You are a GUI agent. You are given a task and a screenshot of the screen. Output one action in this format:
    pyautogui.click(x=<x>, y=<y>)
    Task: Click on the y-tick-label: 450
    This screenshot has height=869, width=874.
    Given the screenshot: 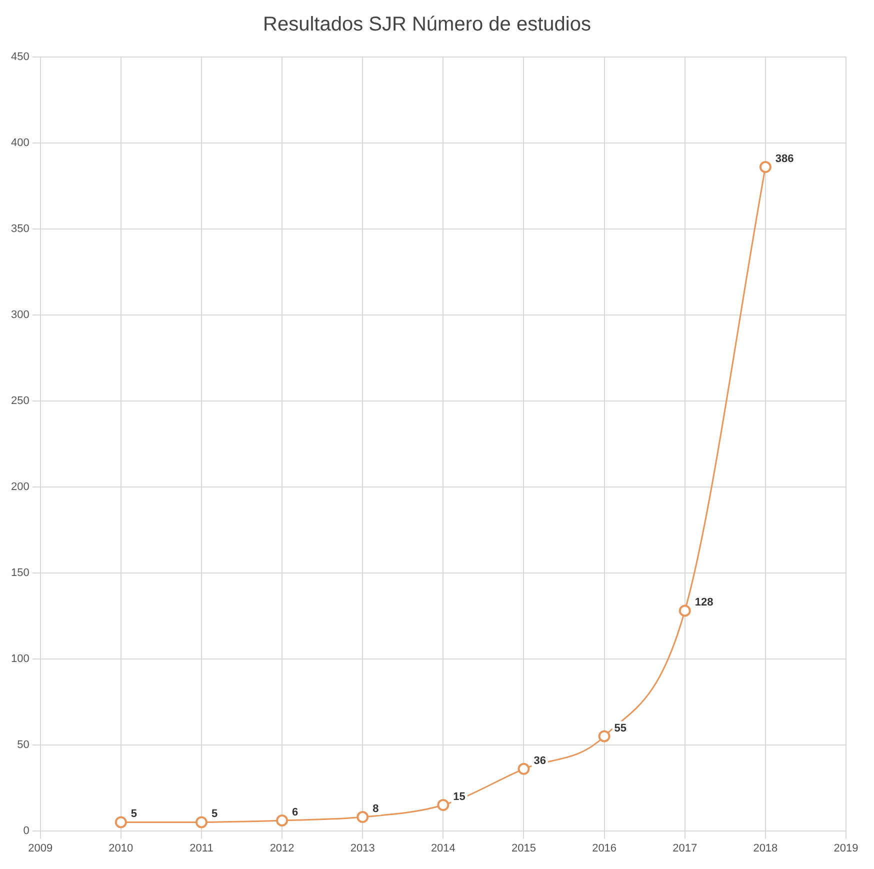 What is the action you would take?
    pyautogui.click(x=20, y=57)
    